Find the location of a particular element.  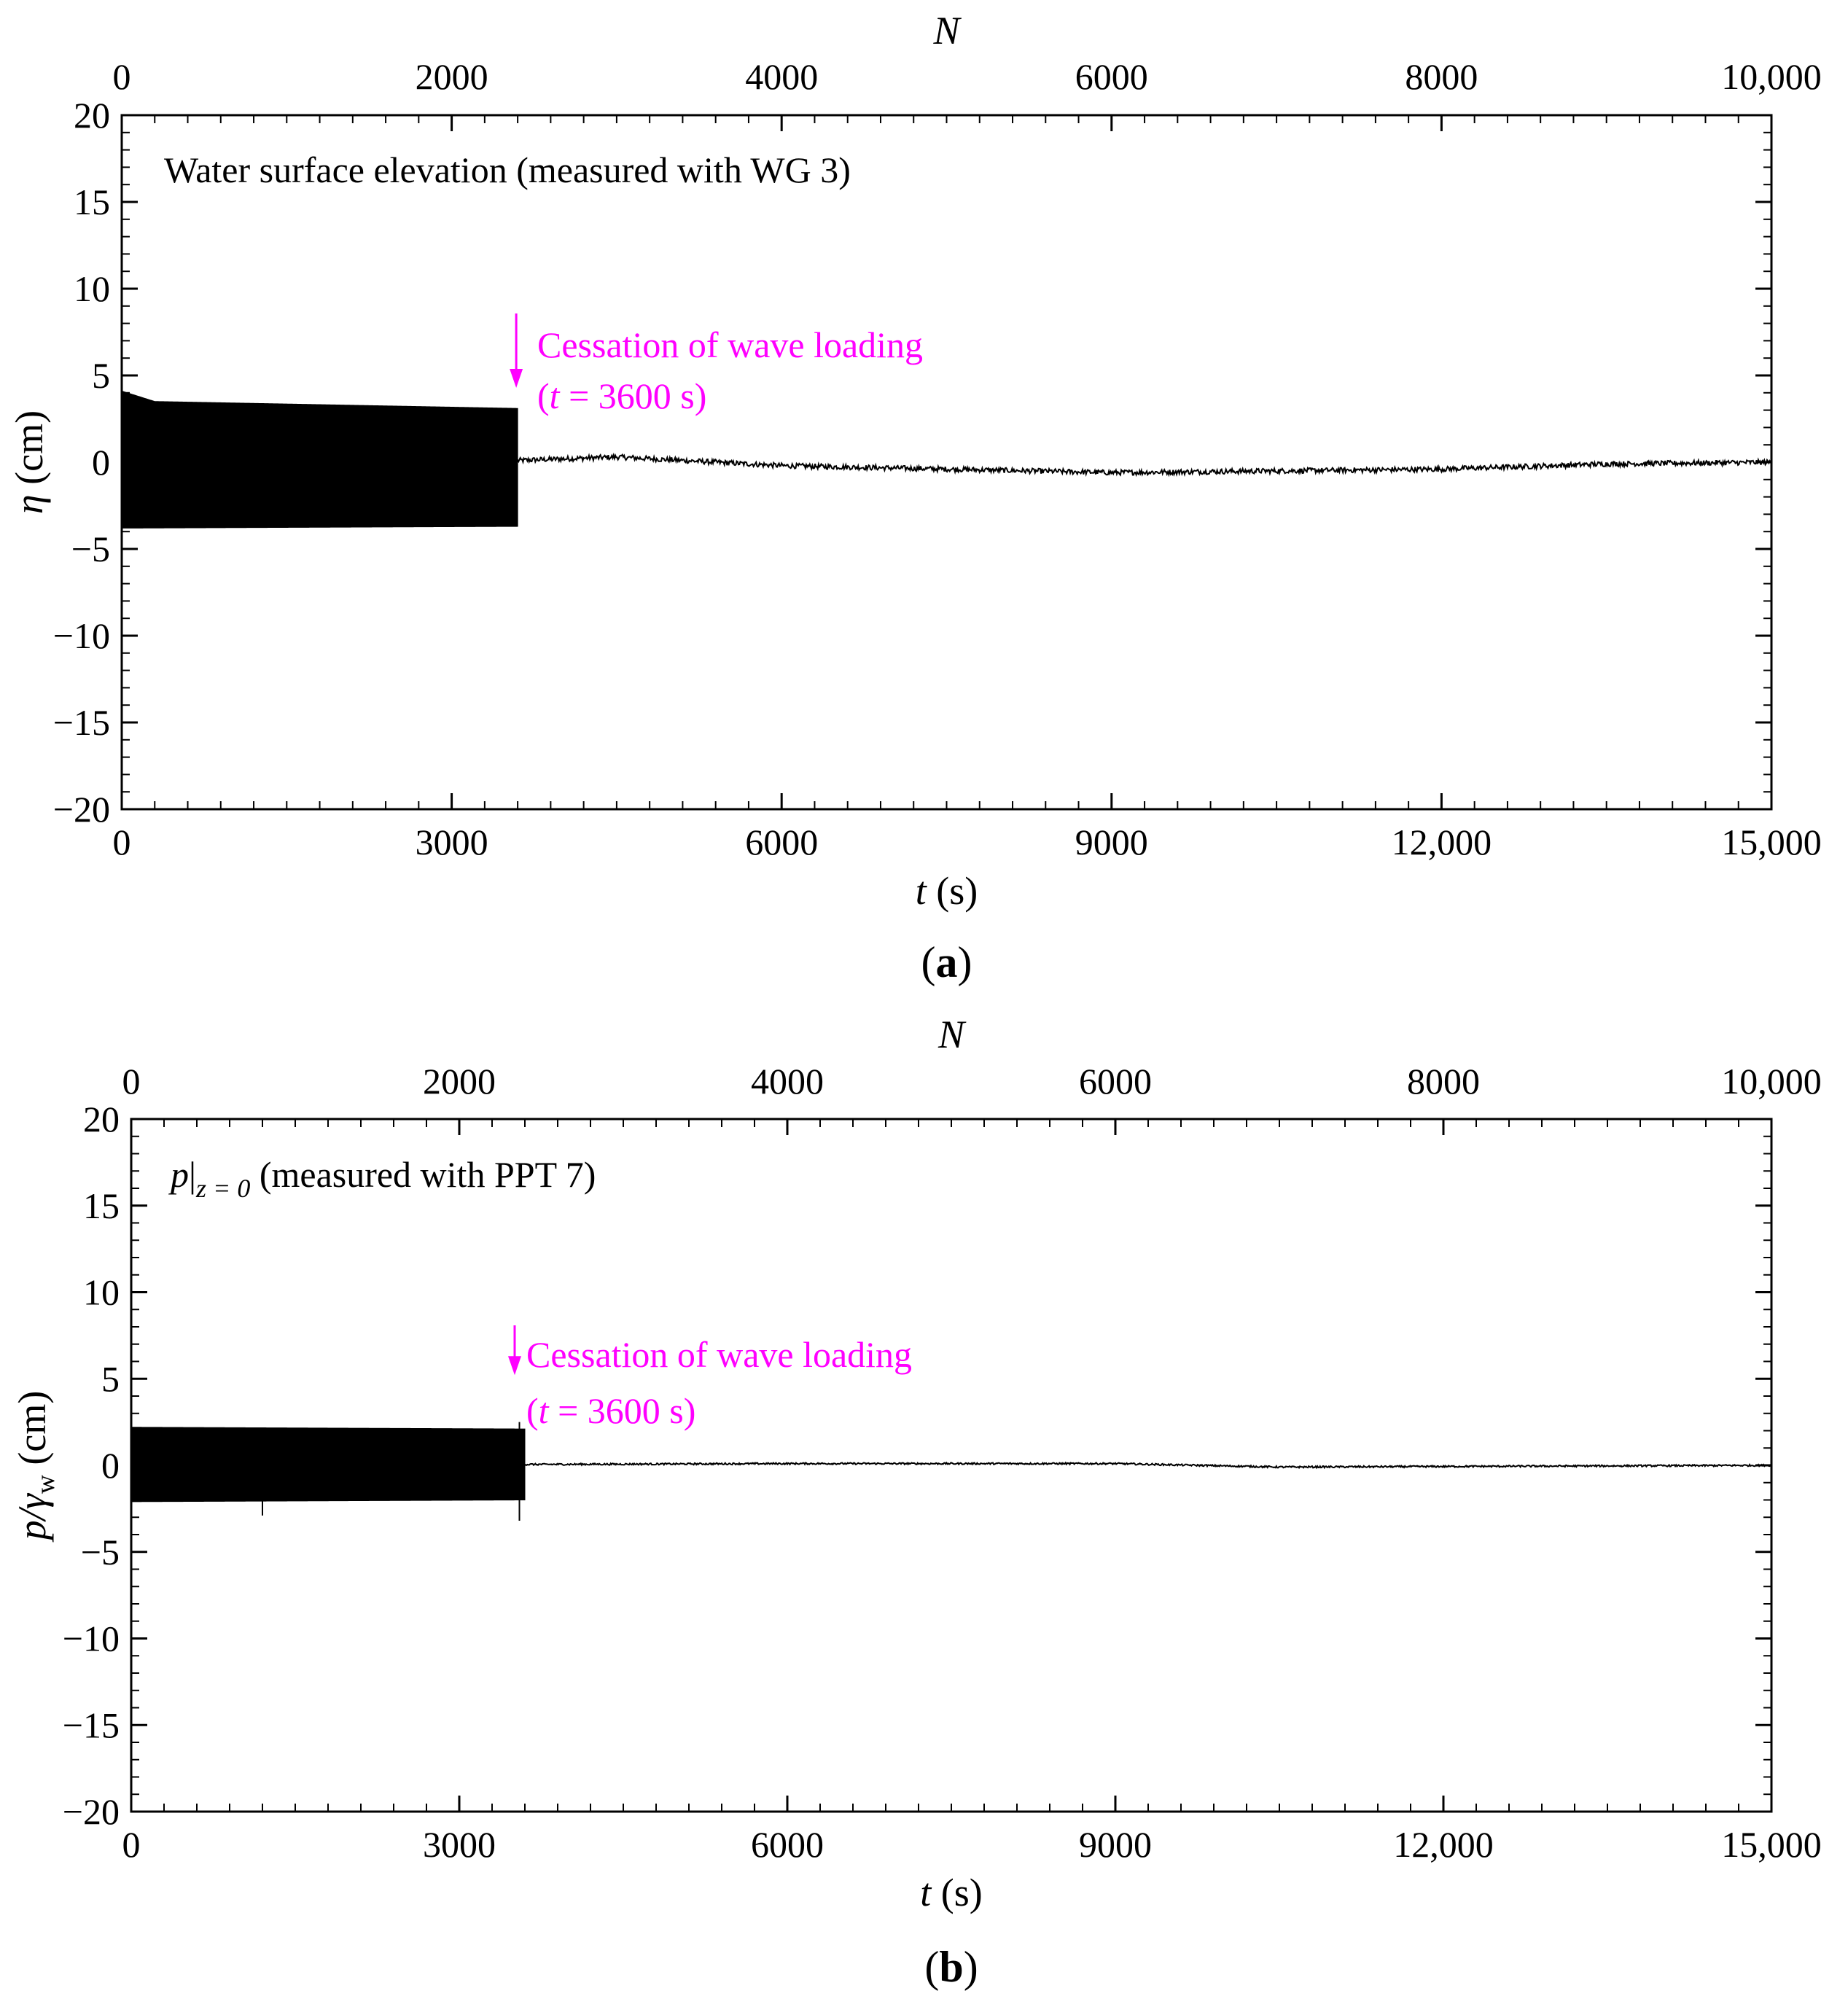

panel-inner-label: p|z = 0 (measured with PPT 7) is located at coordinates (382, 1178).